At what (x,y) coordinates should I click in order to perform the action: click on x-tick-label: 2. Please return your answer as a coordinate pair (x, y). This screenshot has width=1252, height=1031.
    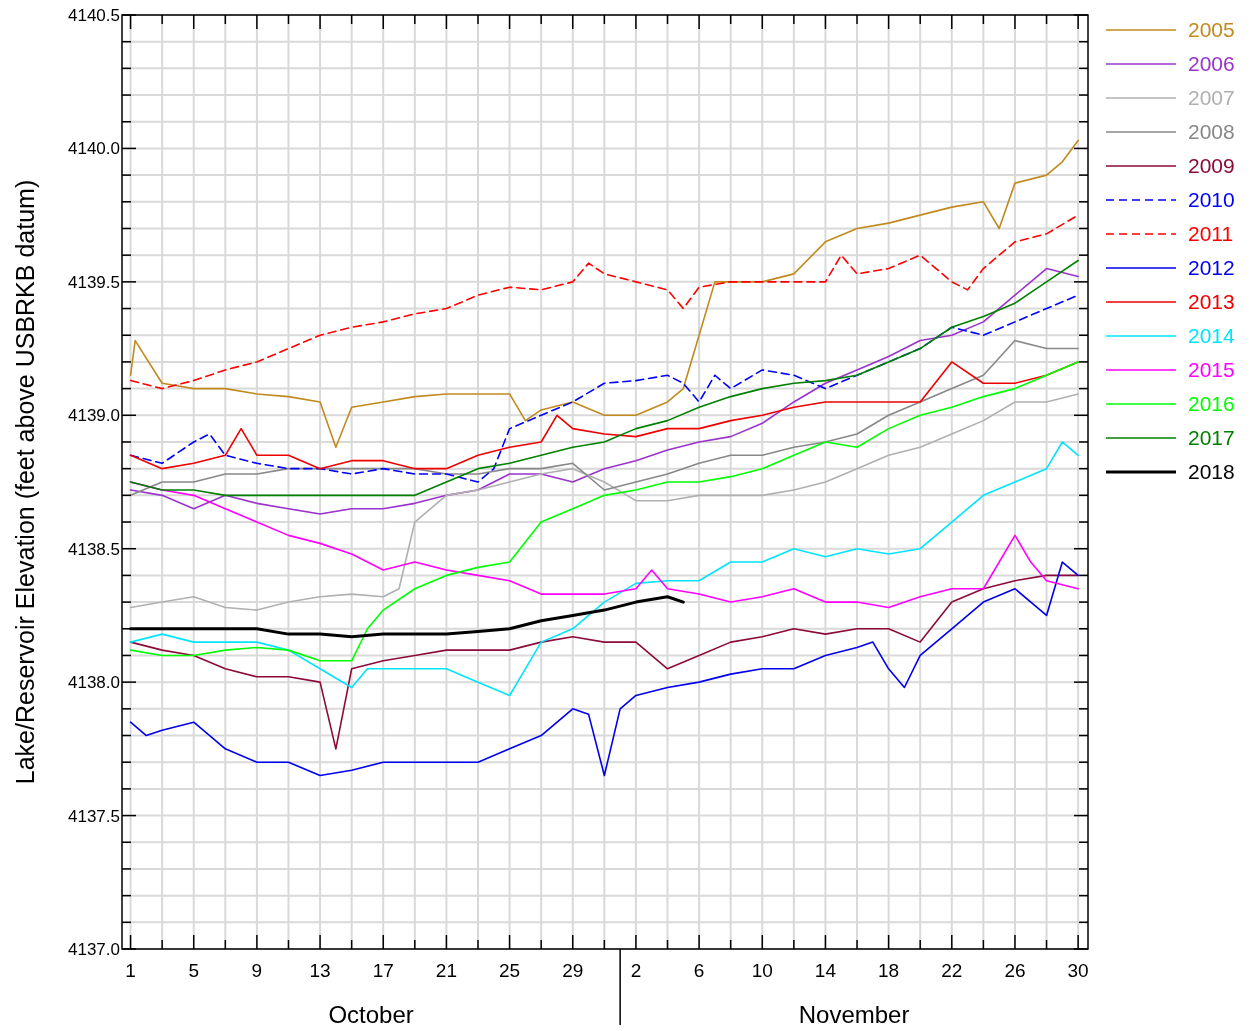
    Looking at the image, I should click on (636, 970).